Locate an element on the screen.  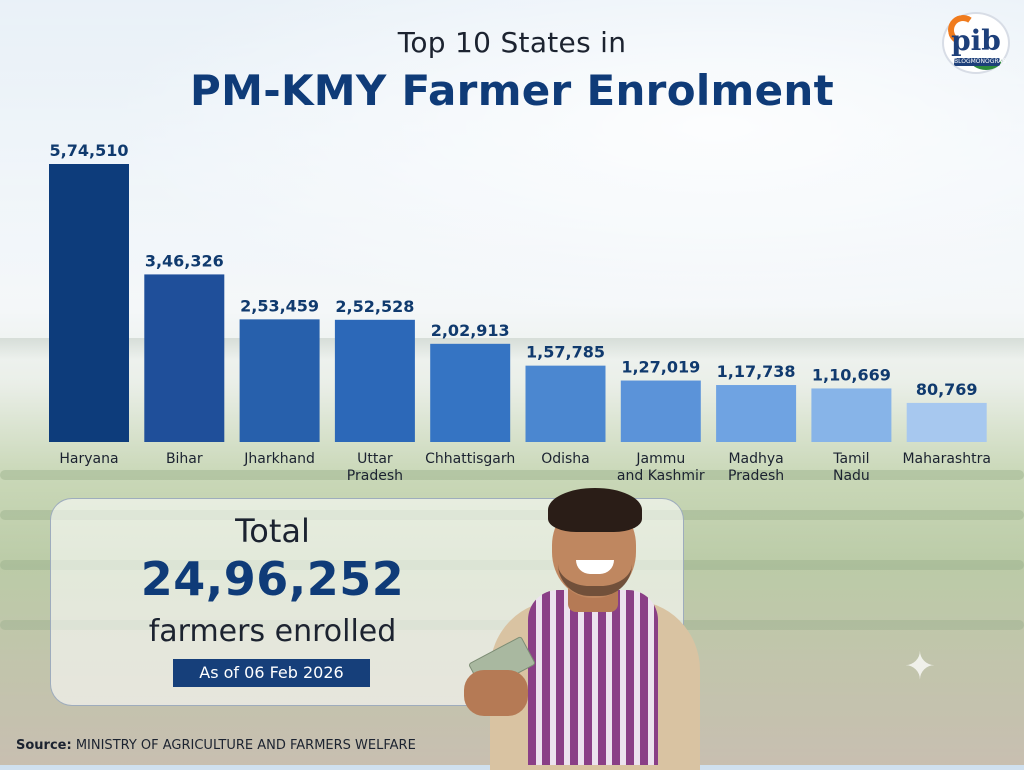
bar-jharkhand is located at coordinates (279, 380).